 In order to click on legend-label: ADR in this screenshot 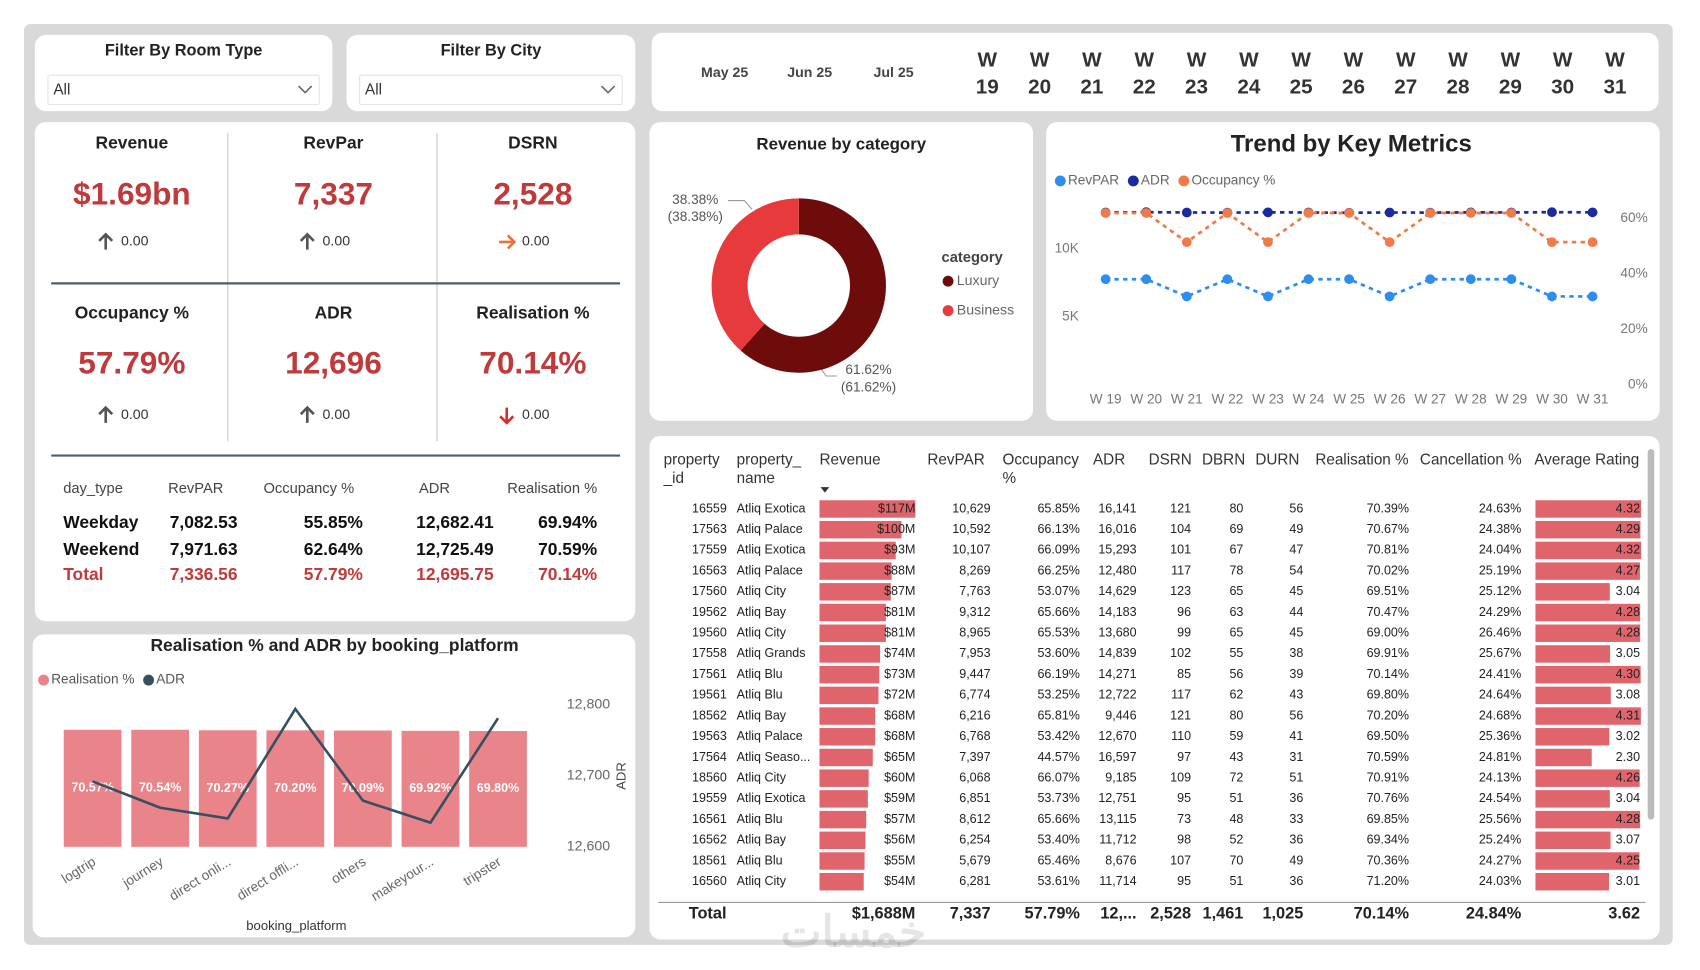, I will do `click(170, 679)`.